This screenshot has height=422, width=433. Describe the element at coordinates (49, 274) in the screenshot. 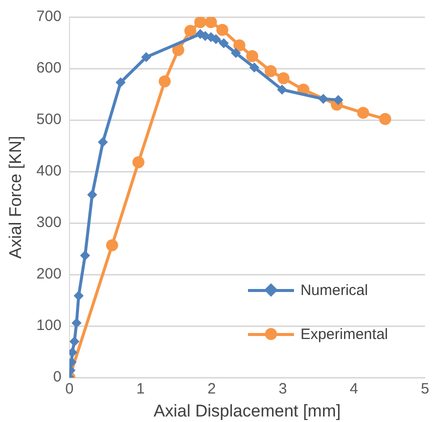

I see `y-tick-label: 200` at that location.